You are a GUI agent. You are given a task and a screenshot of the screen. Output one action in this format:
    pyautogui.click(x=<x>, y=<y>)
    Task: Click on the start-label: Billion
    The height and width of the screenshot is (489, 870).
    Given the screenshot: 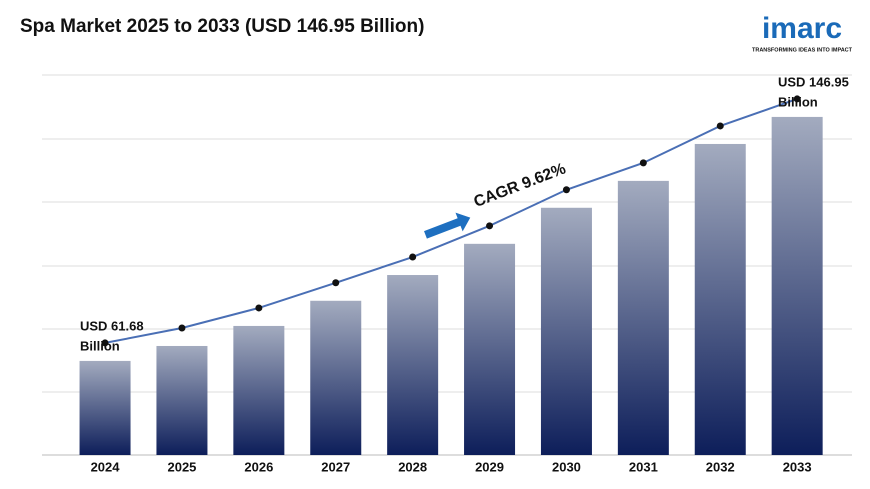 What is the action you would take?
    pyautogui.click(x=100, y=345)
    